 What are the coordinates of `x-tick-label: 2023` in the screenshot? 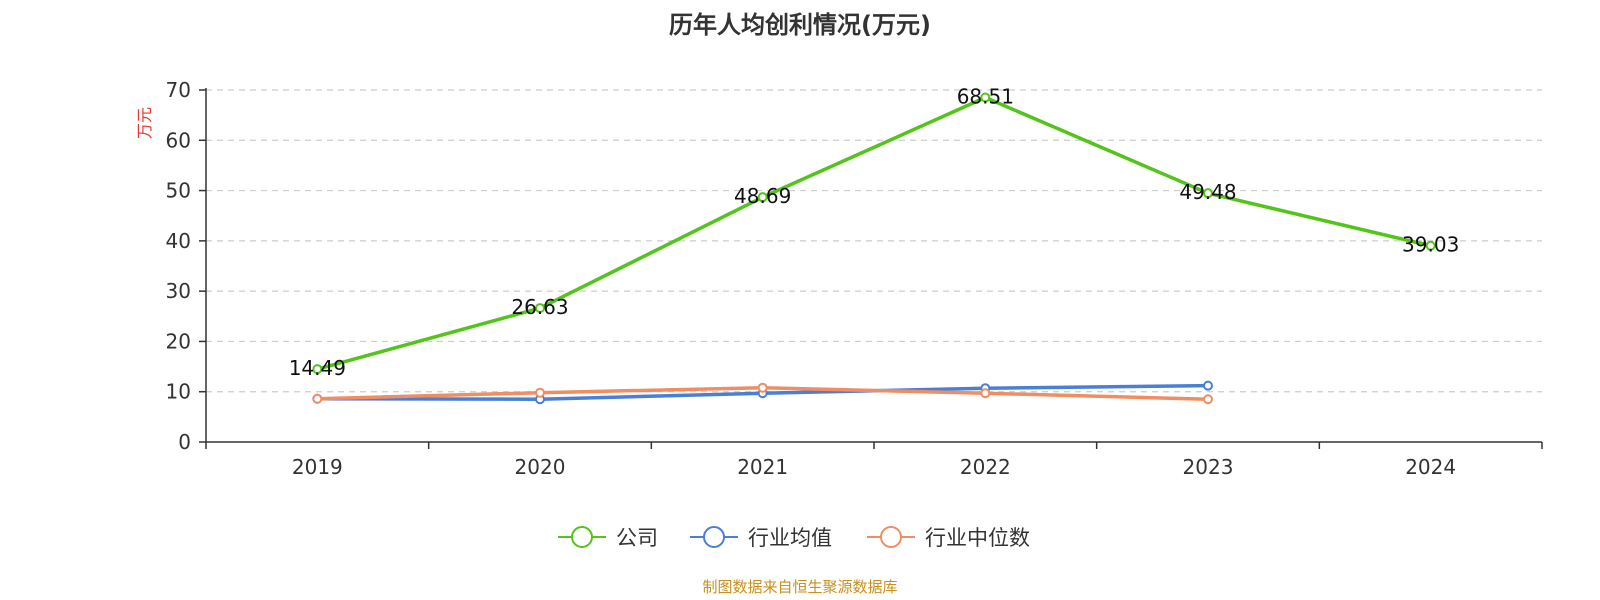 It's located at (1208, 467).